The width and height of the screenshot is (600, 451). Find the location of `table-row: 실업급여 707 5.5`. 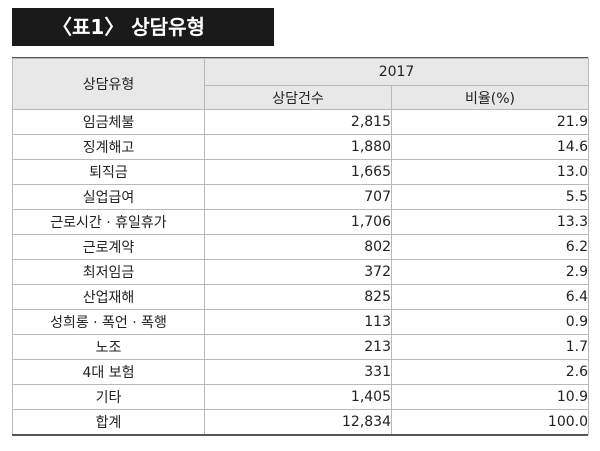

table-row: 실업급여 707 5.5 is located at coordinates (301, 197).